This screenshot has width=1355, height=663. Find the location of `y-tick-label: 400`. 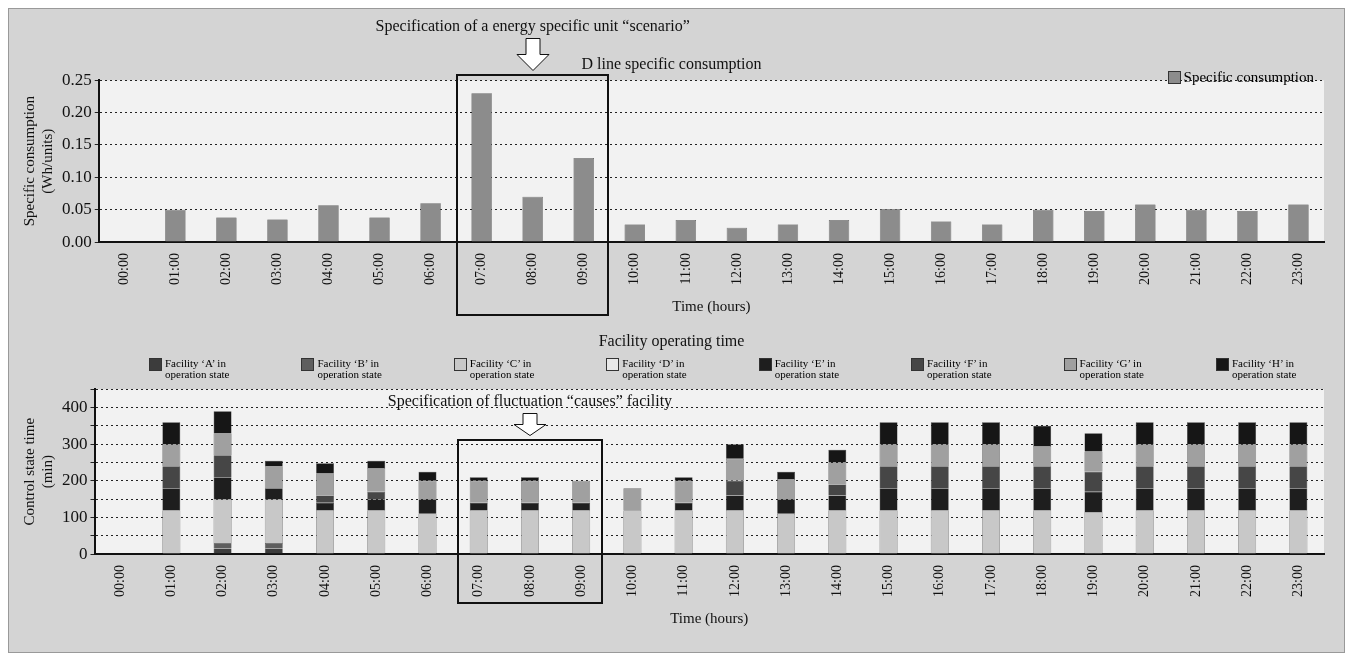

y-tick-label: 400 is located at coordinates (75, 406).